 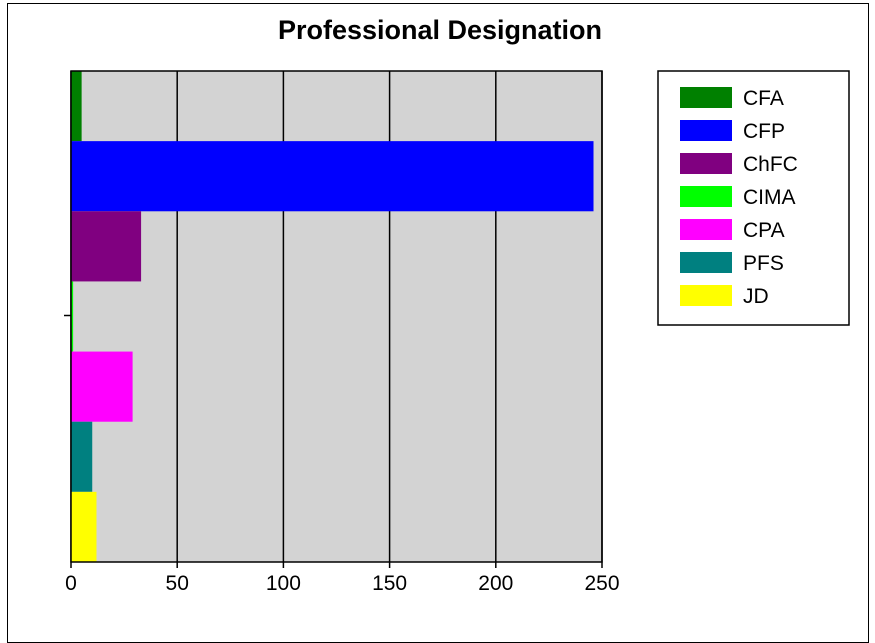 What do you see at coordinates (706, 163) in the screenshot?
I see `legend-swatch-chfc` at bounding box center [706, 163].